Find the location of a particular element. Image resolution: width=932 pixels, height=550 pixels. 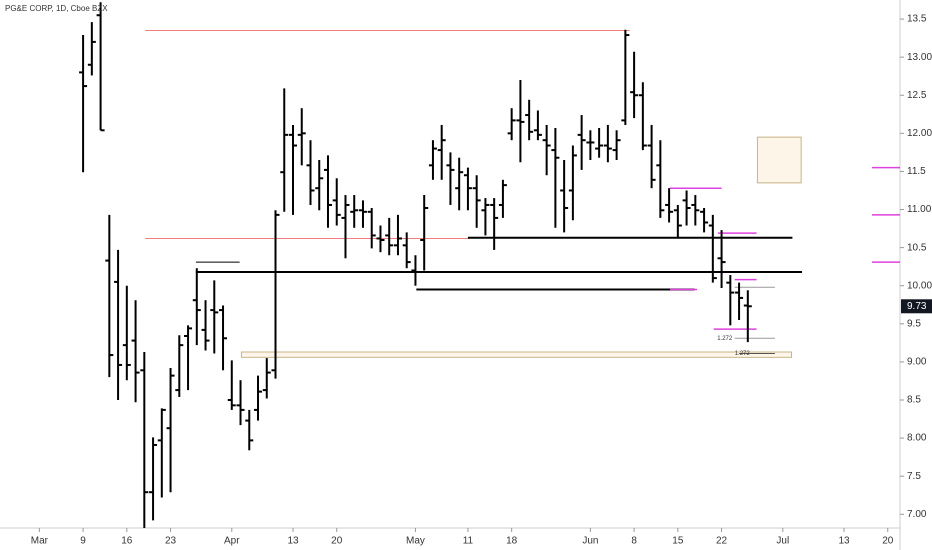

y-tick-label: 9.5 is located at coordinates (914, 323).